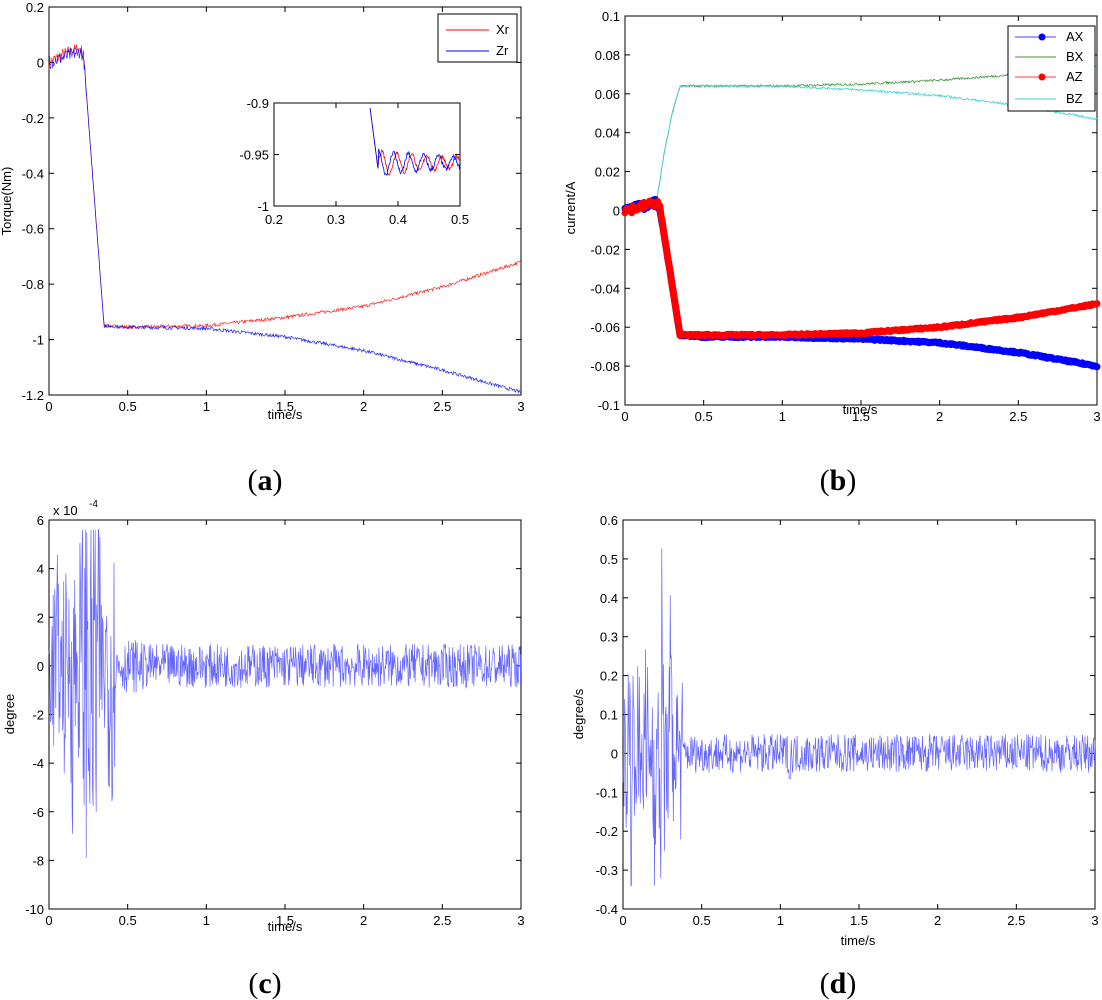  Describe the element at coordinates (858, 940) in the screenshot. I see `chart-d-xlabel: time/s` at that location.